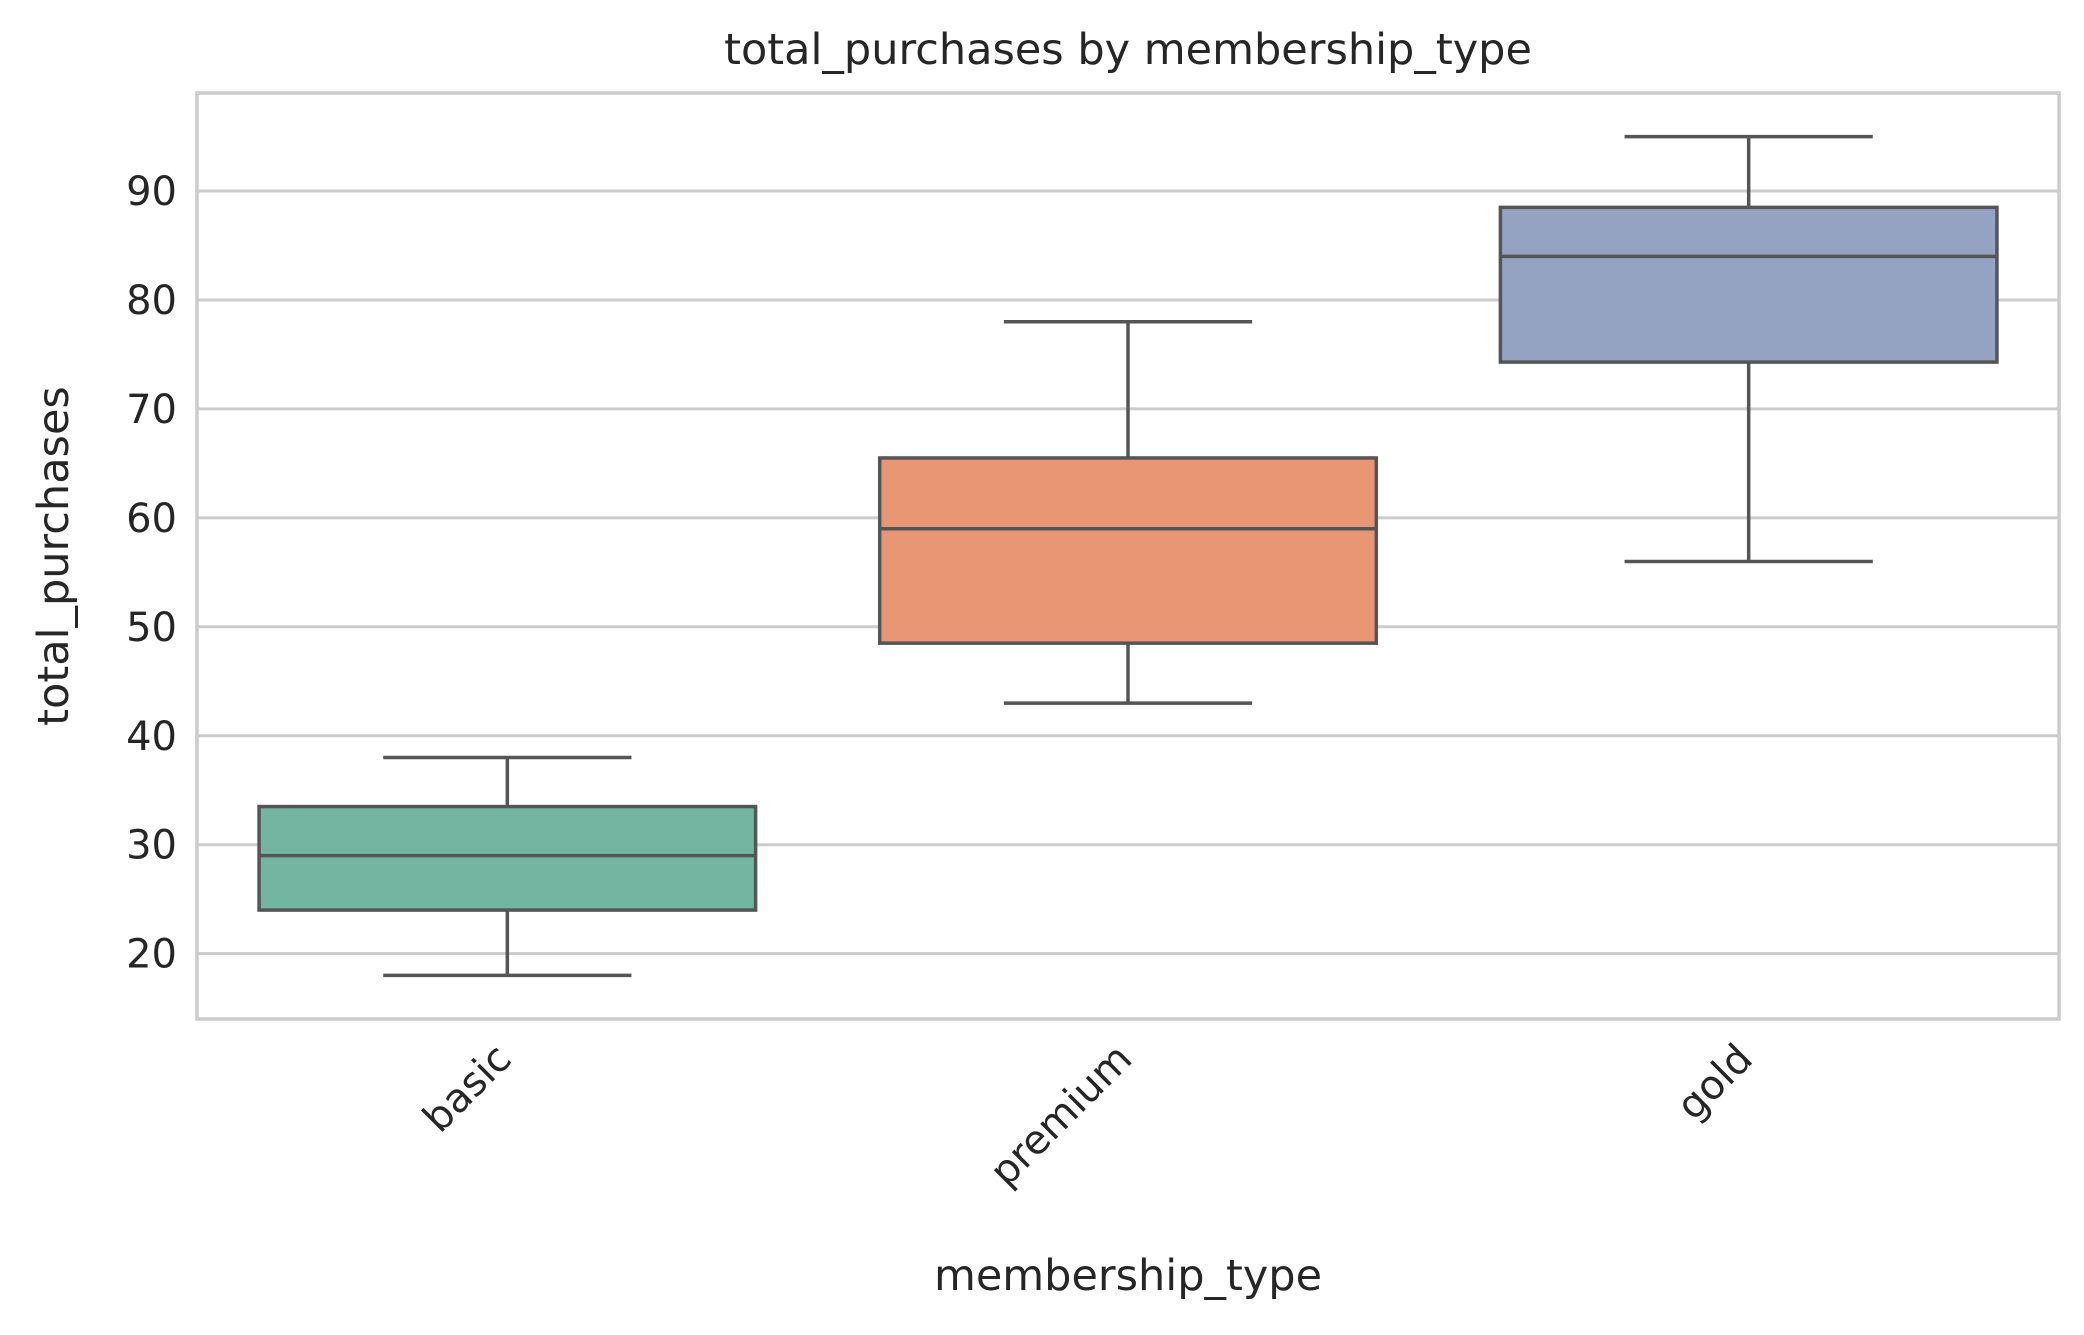  What do you see at coordinates (151, 192) in the screenshot?
I see `y-tick-label: 90` at bounding box center [151, 192].